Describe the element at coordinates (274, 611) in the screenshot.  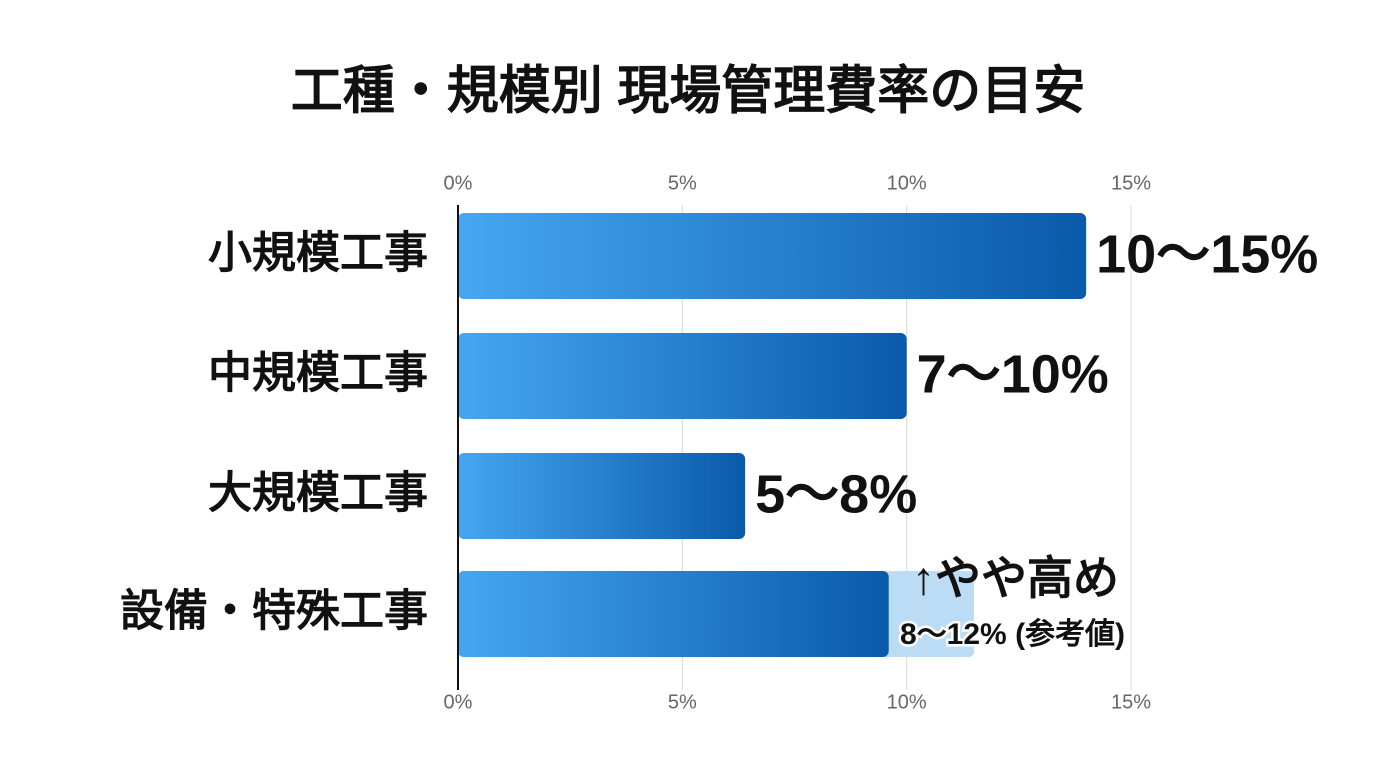
I see `category-label: 設備・特殊工事` at that location.